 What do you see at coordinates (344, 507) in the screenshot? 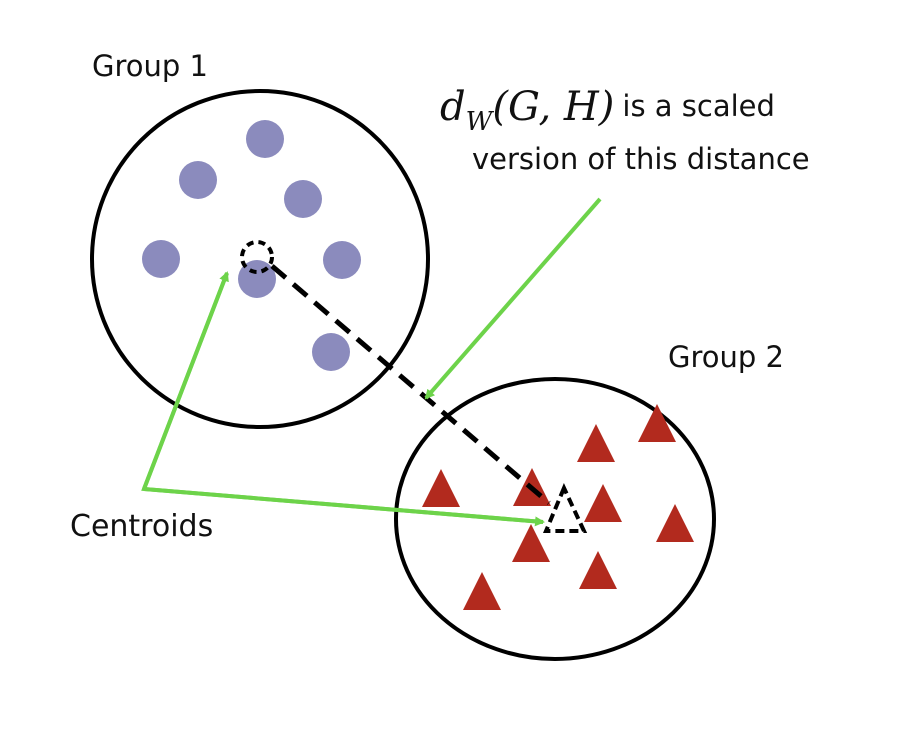
I see `centroid2-arrow` at bounding box center [344, 507].